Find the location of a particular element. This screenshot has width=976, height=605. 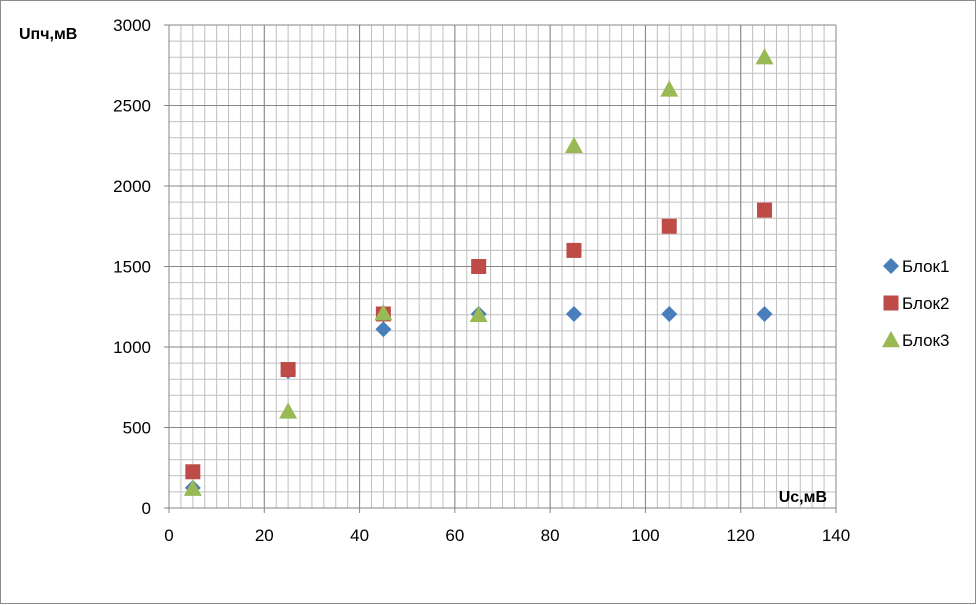

y-tick-label: 1500 is located at coordinates (132, 267).